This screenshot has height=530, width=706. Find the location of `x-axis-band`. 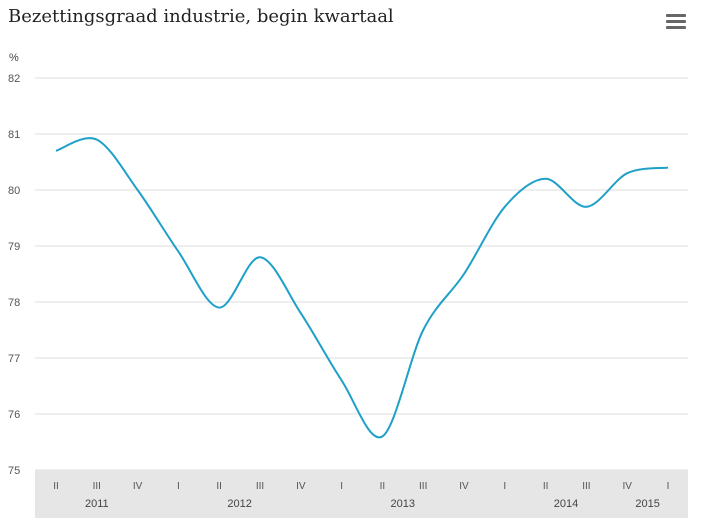

x-axis-band is located at coordinates (361, 494).